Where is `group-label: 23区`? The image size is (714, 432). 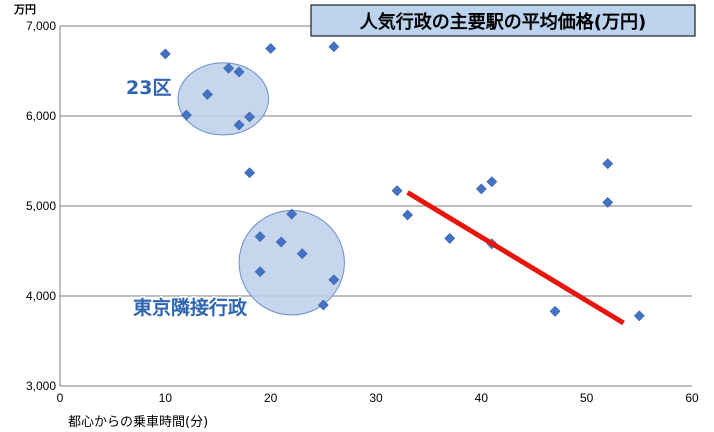 group-label: 23区 is located at coordinates (148, 88).